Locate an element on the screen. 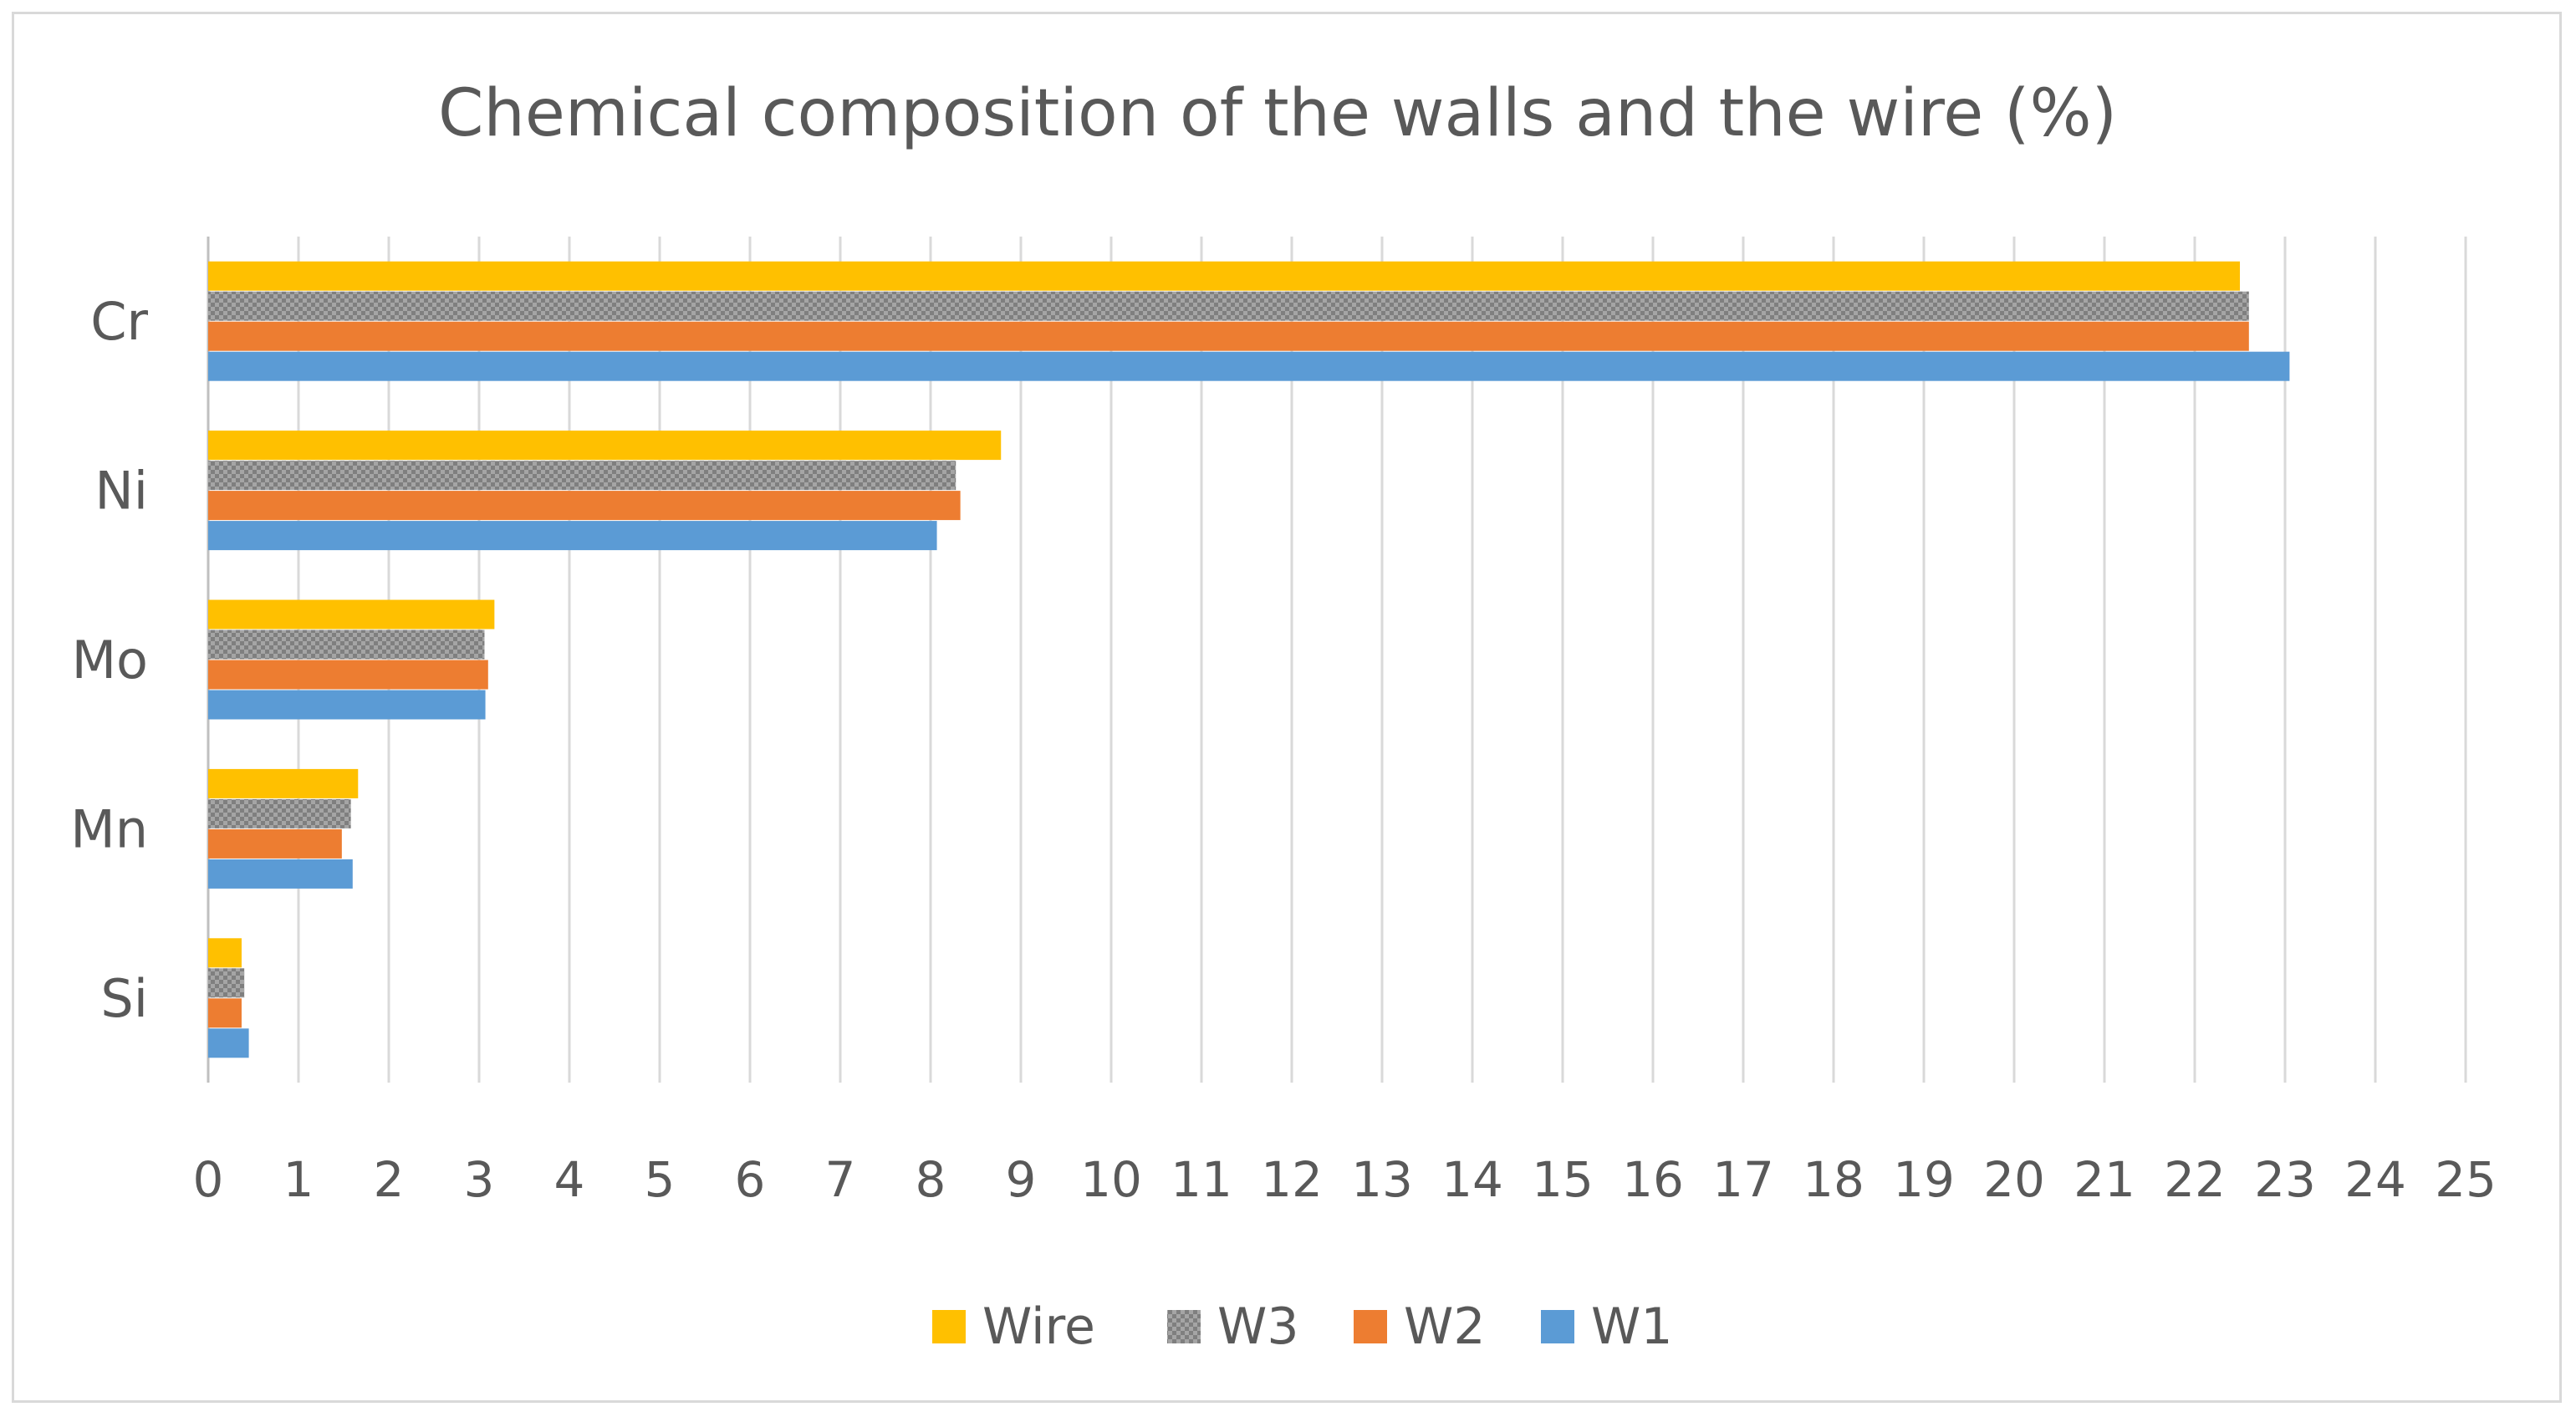 The width and height of the screenshot is (2576, 1417). bar-cr-w1 is located at coordinates (1249, 366).